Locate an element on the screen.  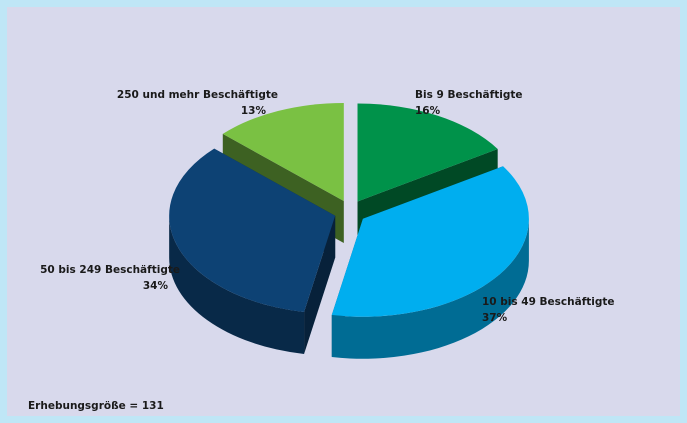
slice-value-label: 34% is located at coordinates (156, 286).